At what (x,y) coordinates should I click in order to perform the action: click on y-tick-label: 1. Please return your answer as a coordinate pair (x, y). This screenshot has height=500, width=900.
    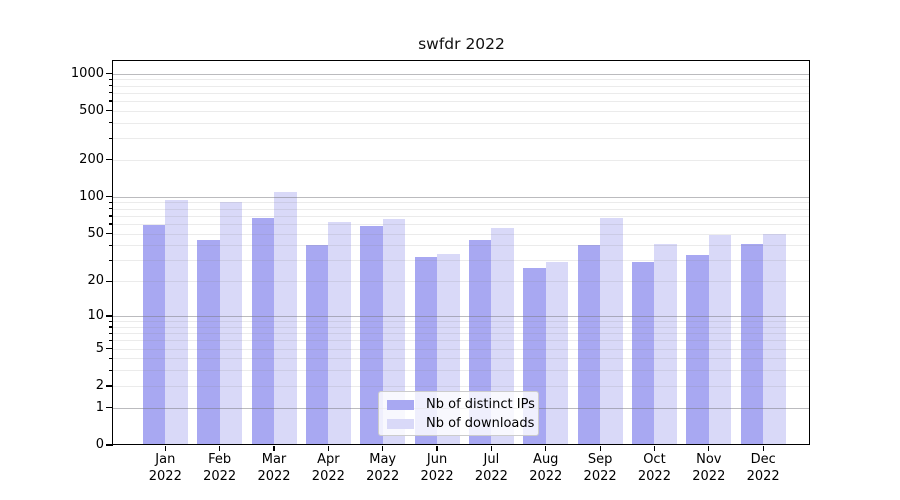
    Looking at the image, I should click on (99, 407).